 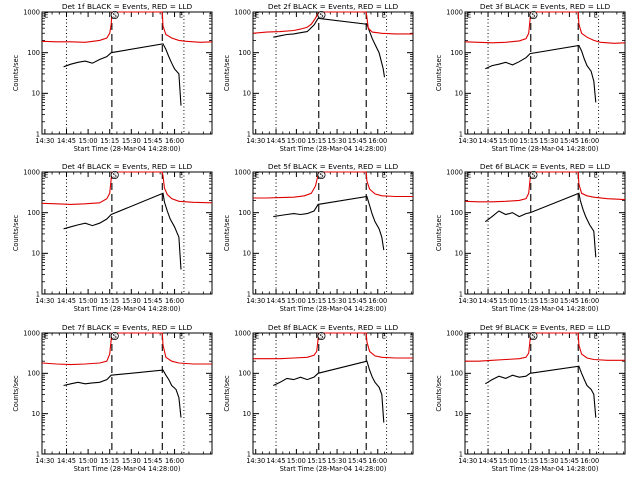 What do you see at coordinates (545, 6) in the screenshot?
I see `panel-title: Det 3f BLACK = Events, RED = LLD` at bounding box center [545, 6].